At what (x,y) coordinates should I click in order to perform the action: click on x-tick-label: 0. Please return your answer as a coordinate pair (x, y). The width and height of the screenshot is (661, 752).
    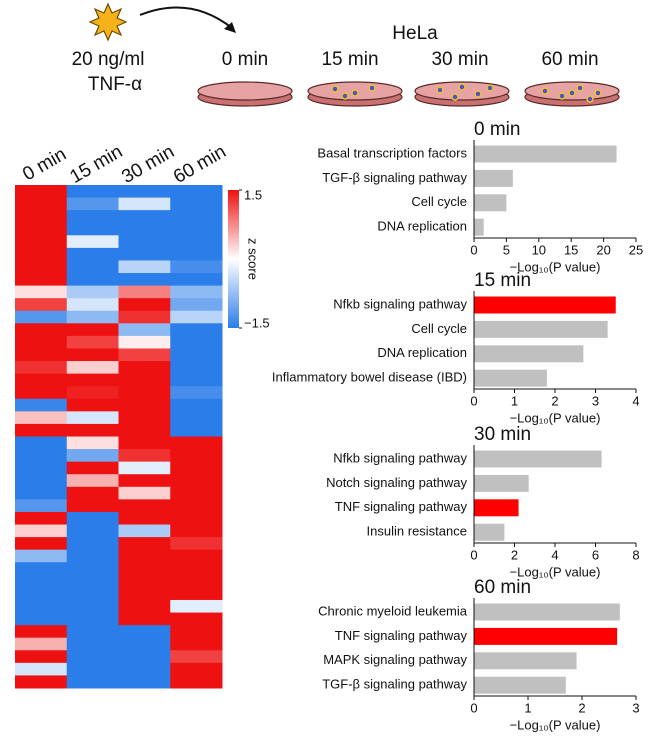
    Looking at the image, I should click on (473, 400).